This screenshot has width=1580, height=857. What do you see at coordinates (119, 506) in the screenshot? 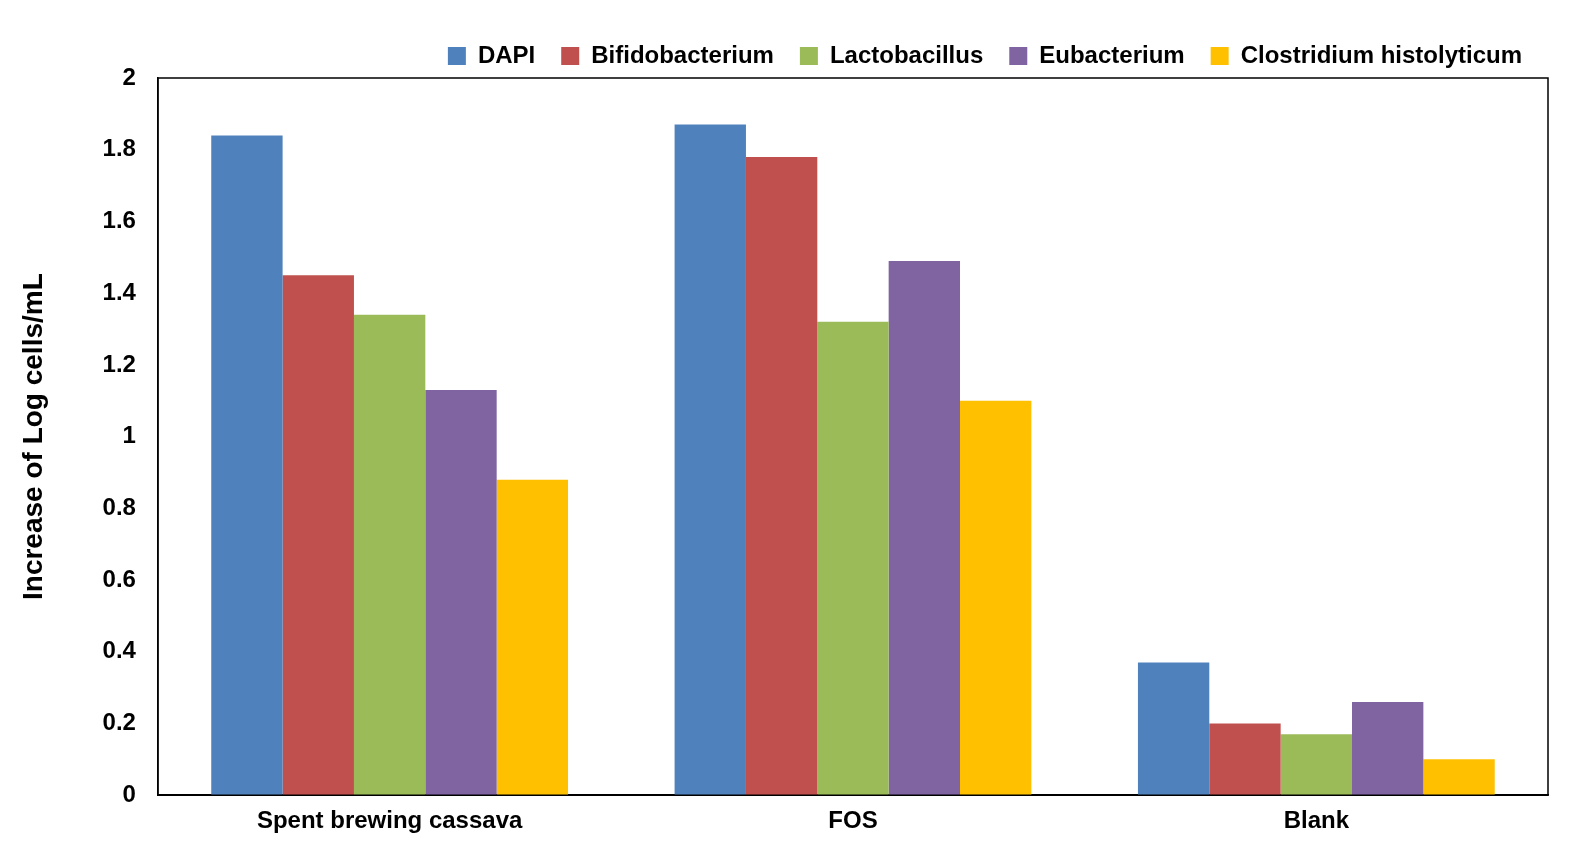
I see `y-tick-label: 0.8` at bounding box center [119, 506].